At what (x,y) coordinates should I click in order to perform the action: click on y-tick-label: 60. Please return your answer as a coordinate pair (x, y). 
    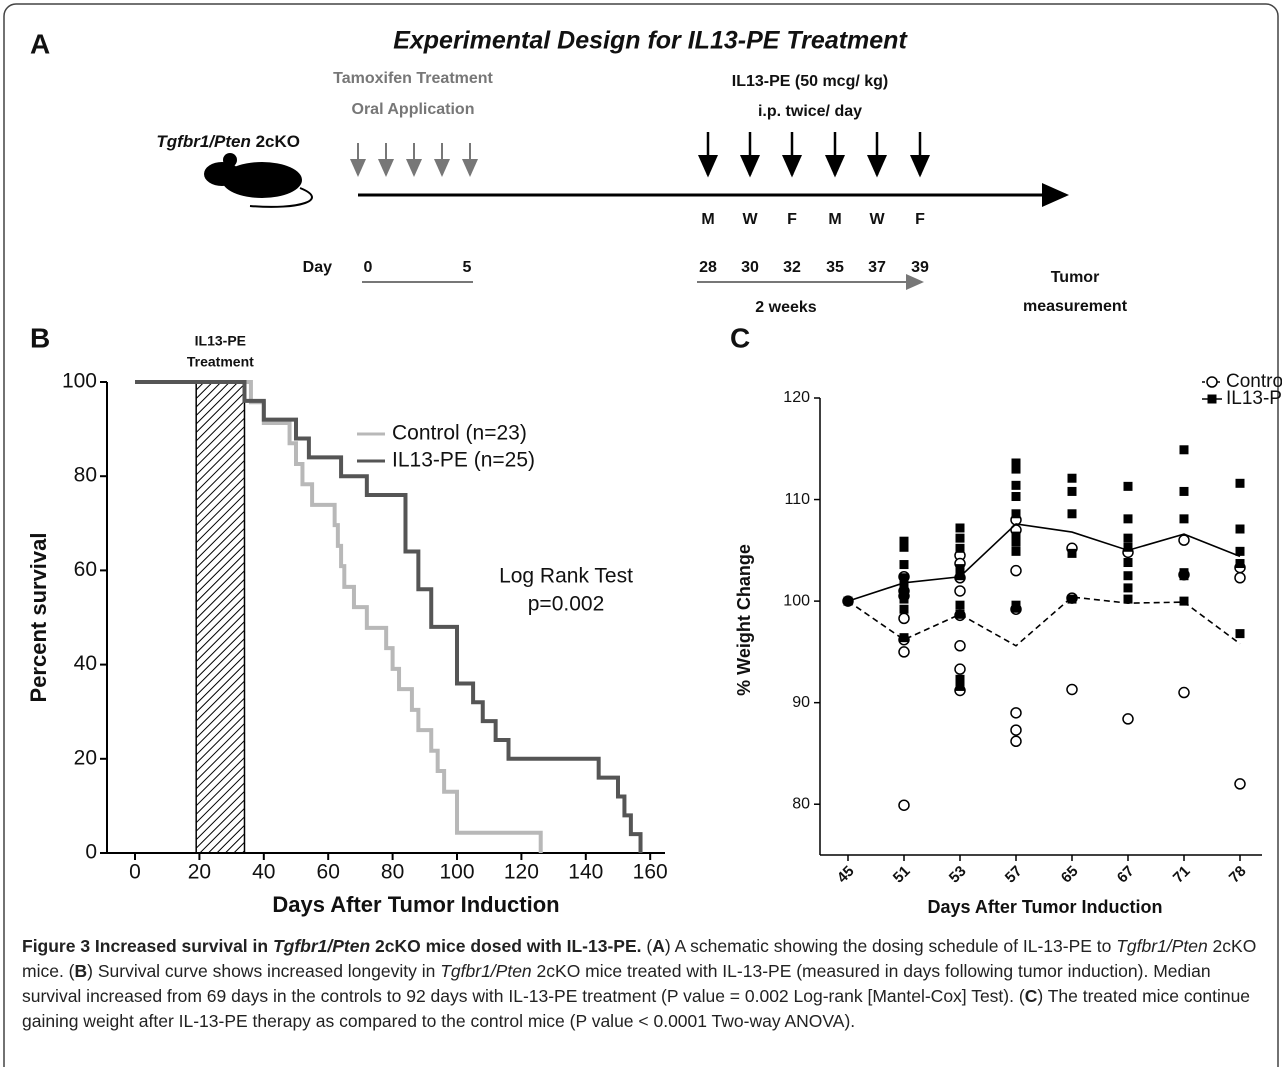
    Looking at the image, I should click on (85, 569).